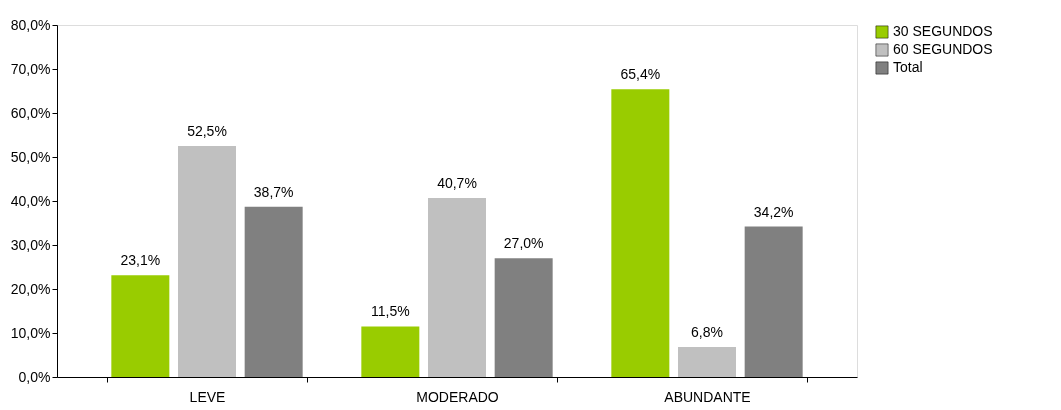 This screenshot has width=1061, height=410. Describe the element at coordinates (207, 131) in the screenshot. I see `data-label: 52,5%` at that location.